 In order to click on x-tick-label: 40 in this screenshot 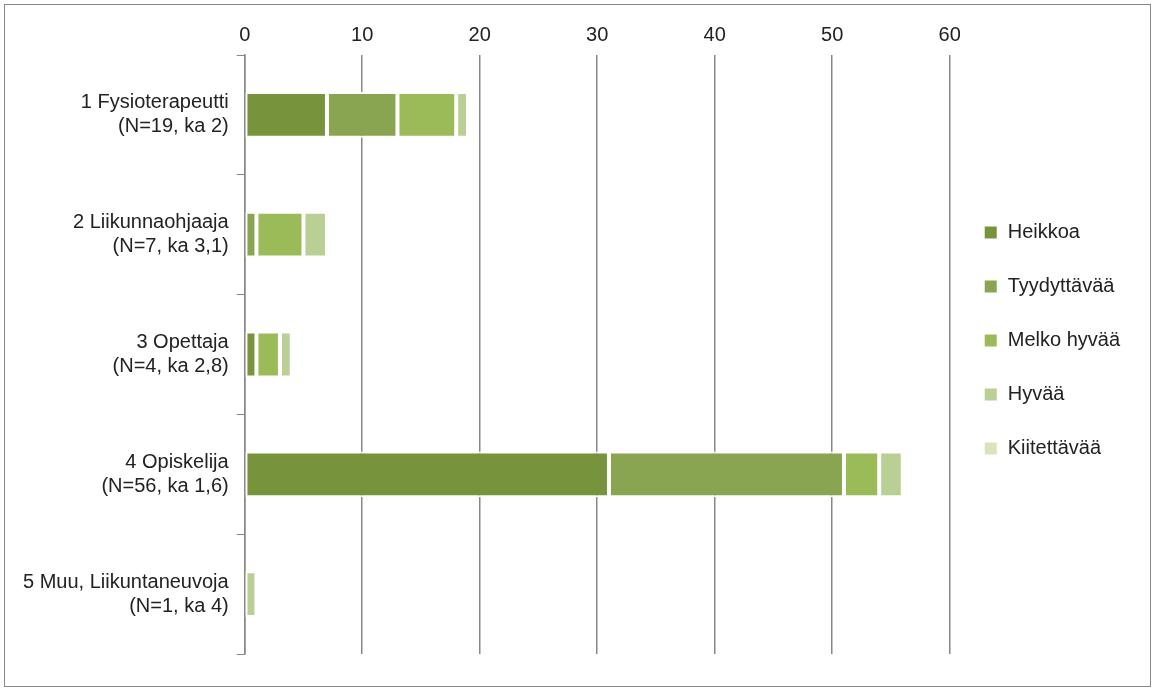, I will do `click(714, 33)`.